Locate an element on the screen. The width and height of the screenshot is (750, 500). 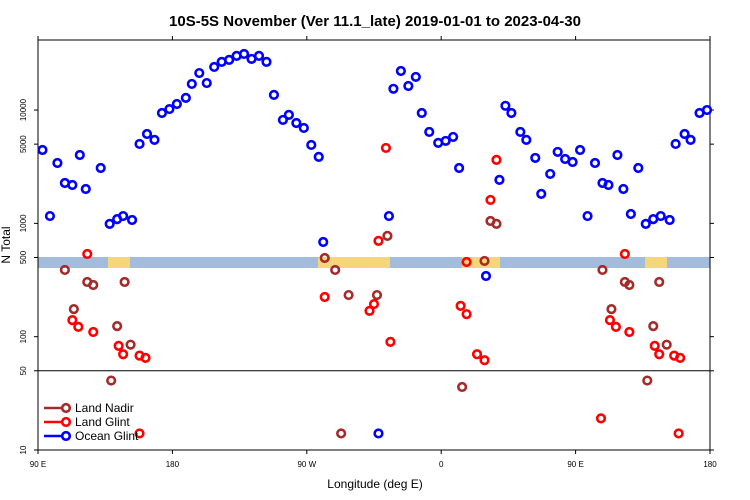
legend-label: Land Glint is located at coordinates (102, 422).